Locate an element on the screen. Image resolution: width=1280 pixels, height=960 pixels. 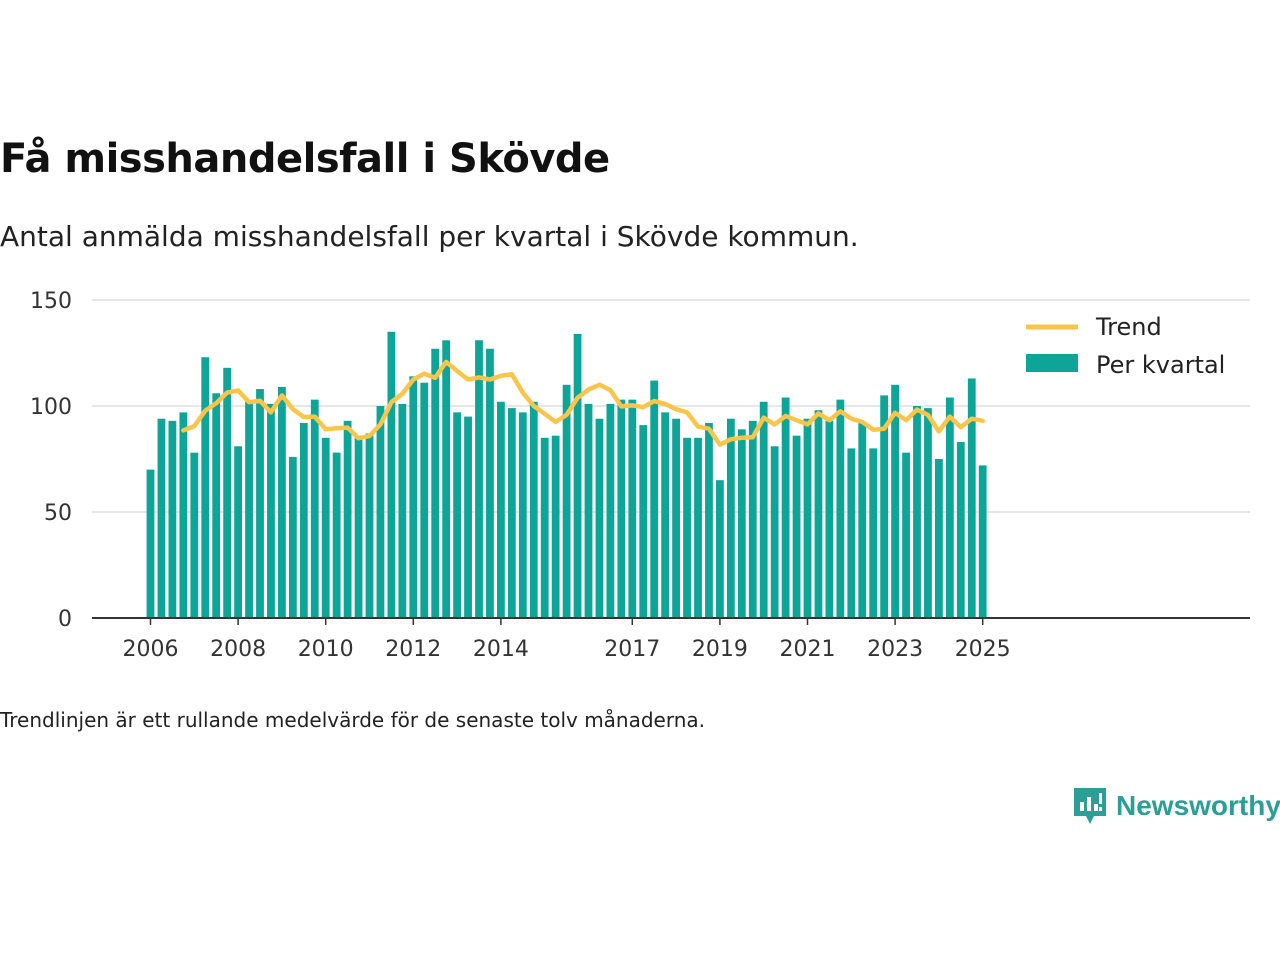
legend-bar-swatch is located at coordinates (1052, 363).